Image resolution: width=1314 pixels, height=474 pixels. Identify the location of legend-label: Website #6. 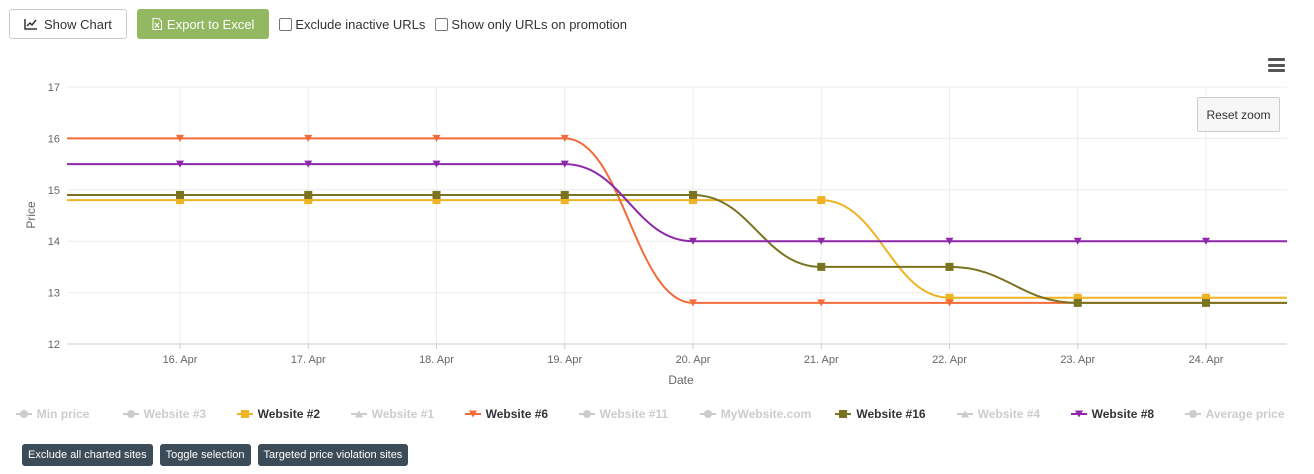
(517, 414).